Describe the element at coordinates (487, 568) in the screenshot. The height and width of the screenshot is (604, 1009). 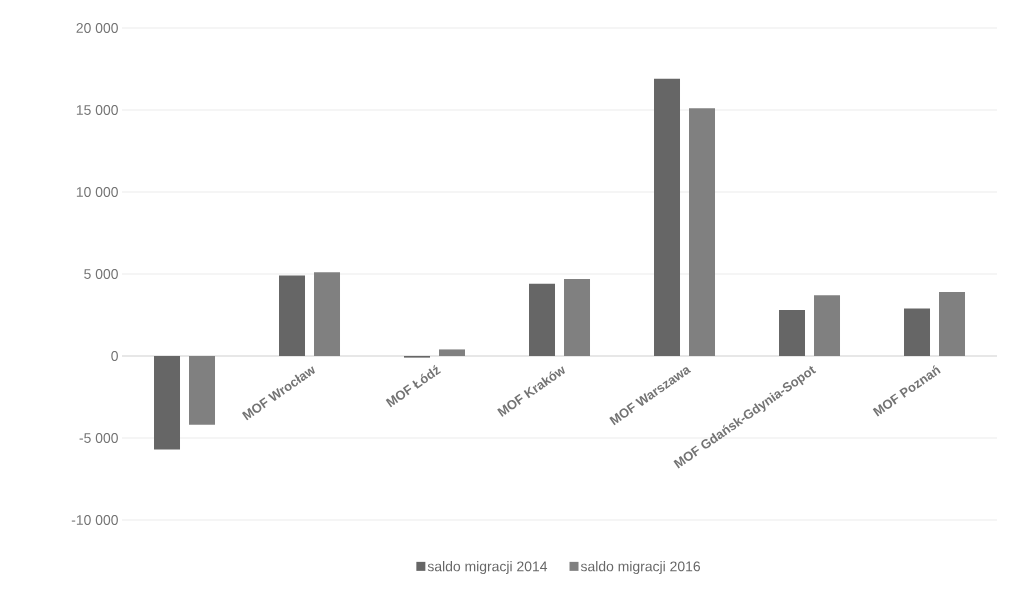
I see `legend-label: saldo migracji 2014` at that location.